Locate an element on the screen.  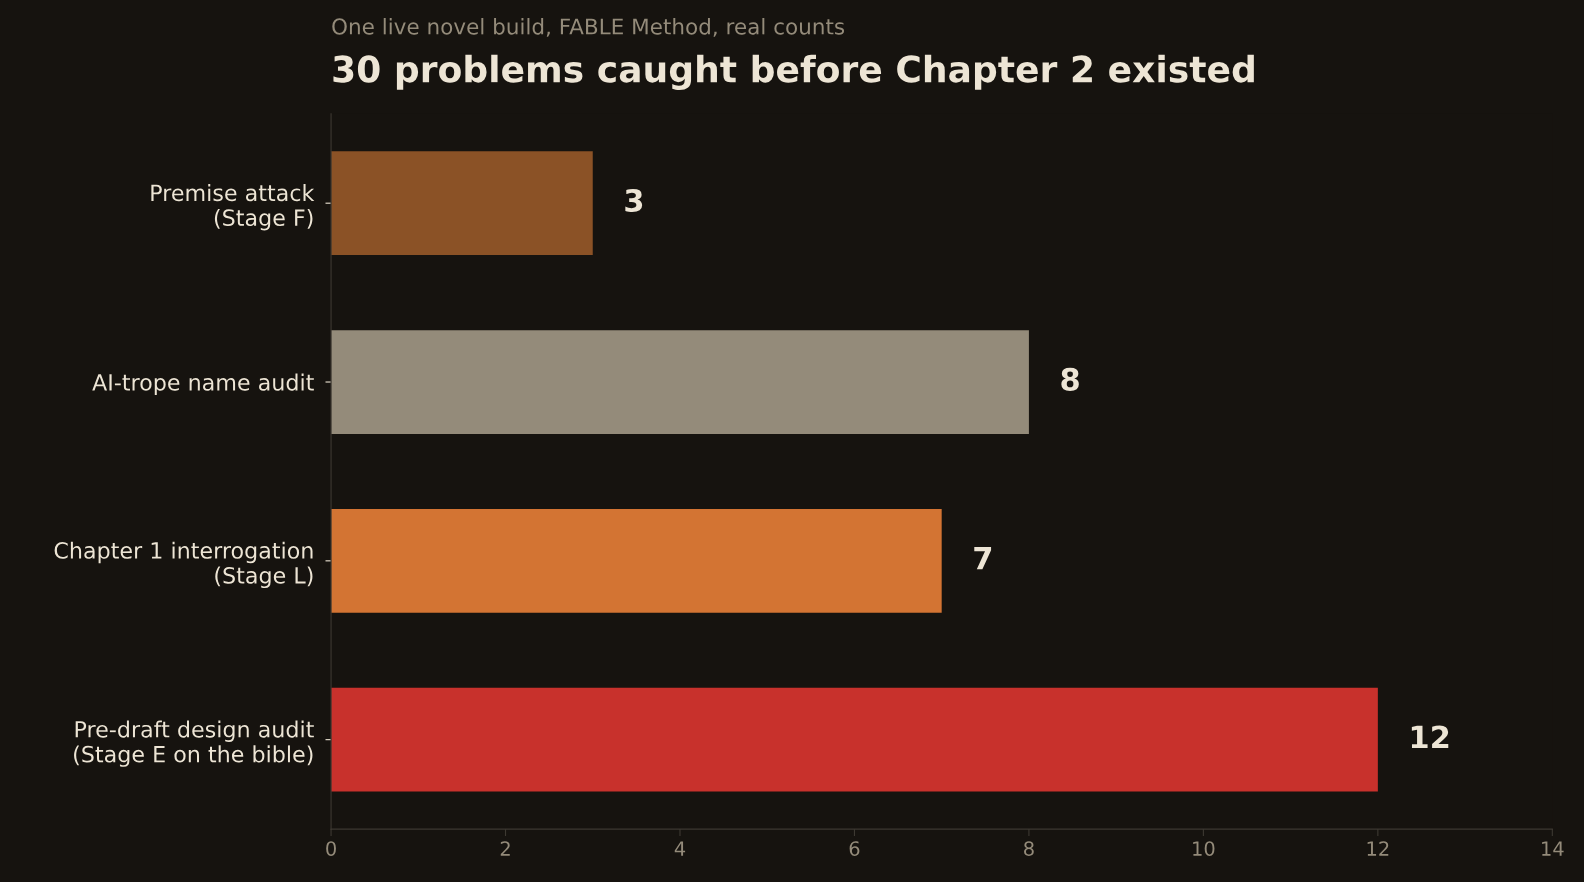
data-label: 7 is located at coordinates (983, 558).